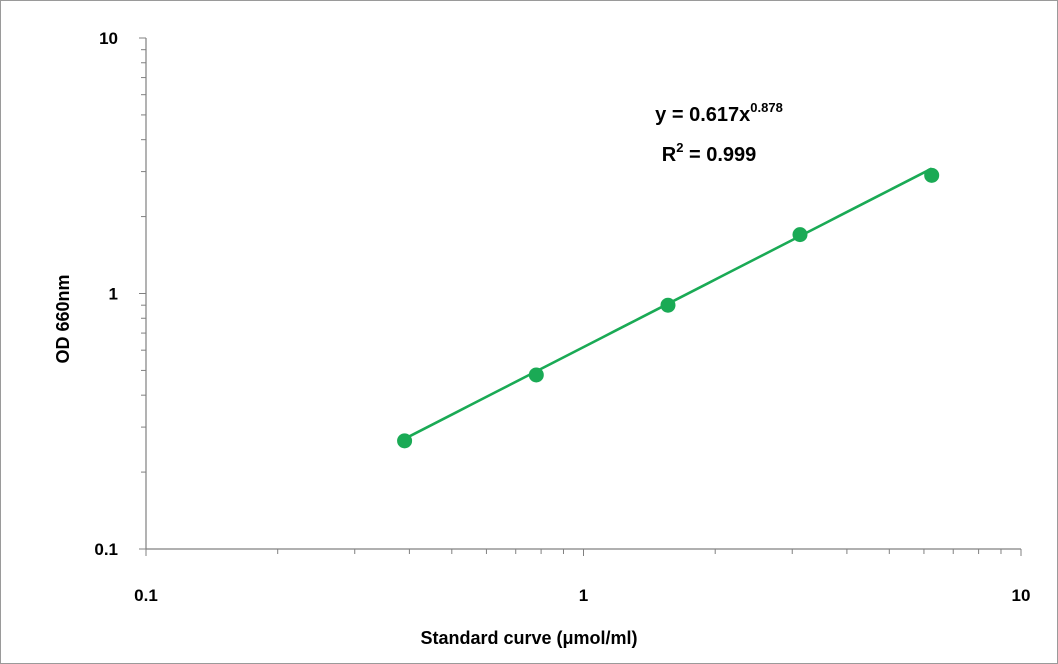 The height and width of the screenshot is (664, 1058). Describe the element at coordinates (766, 107) in the screenshot. I see `equation-exponent: 0.878` at that location.